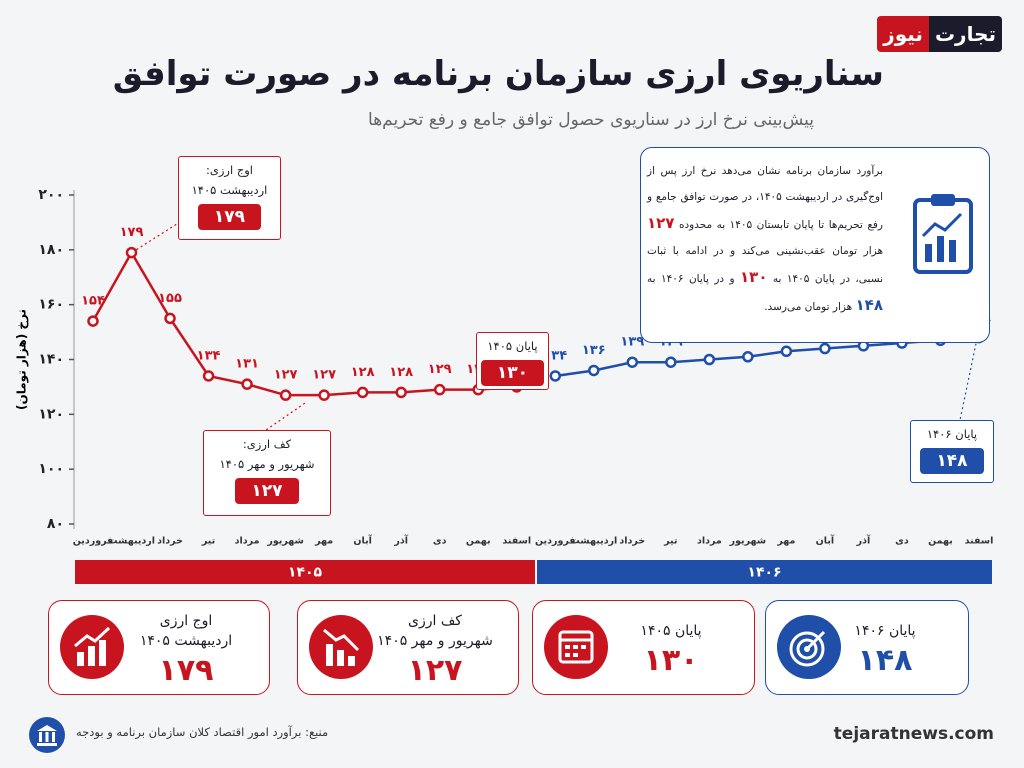 The height and width of the screenshot is (768, 1024). I want to click on callout-label: پایان ۱۴۰۵, so click(512, 346).